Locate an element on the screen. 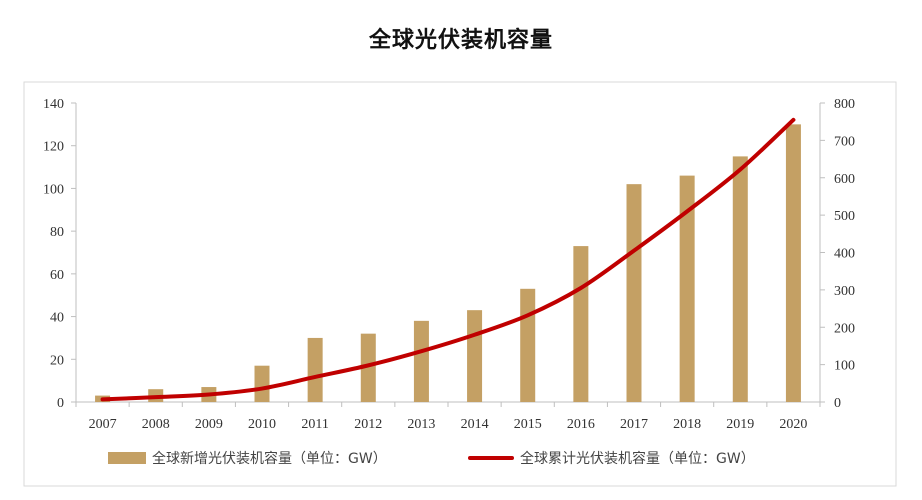 This screenshot has width=922, height=500. y-left-tick-label: 40 is located at coordinates (57, 318).